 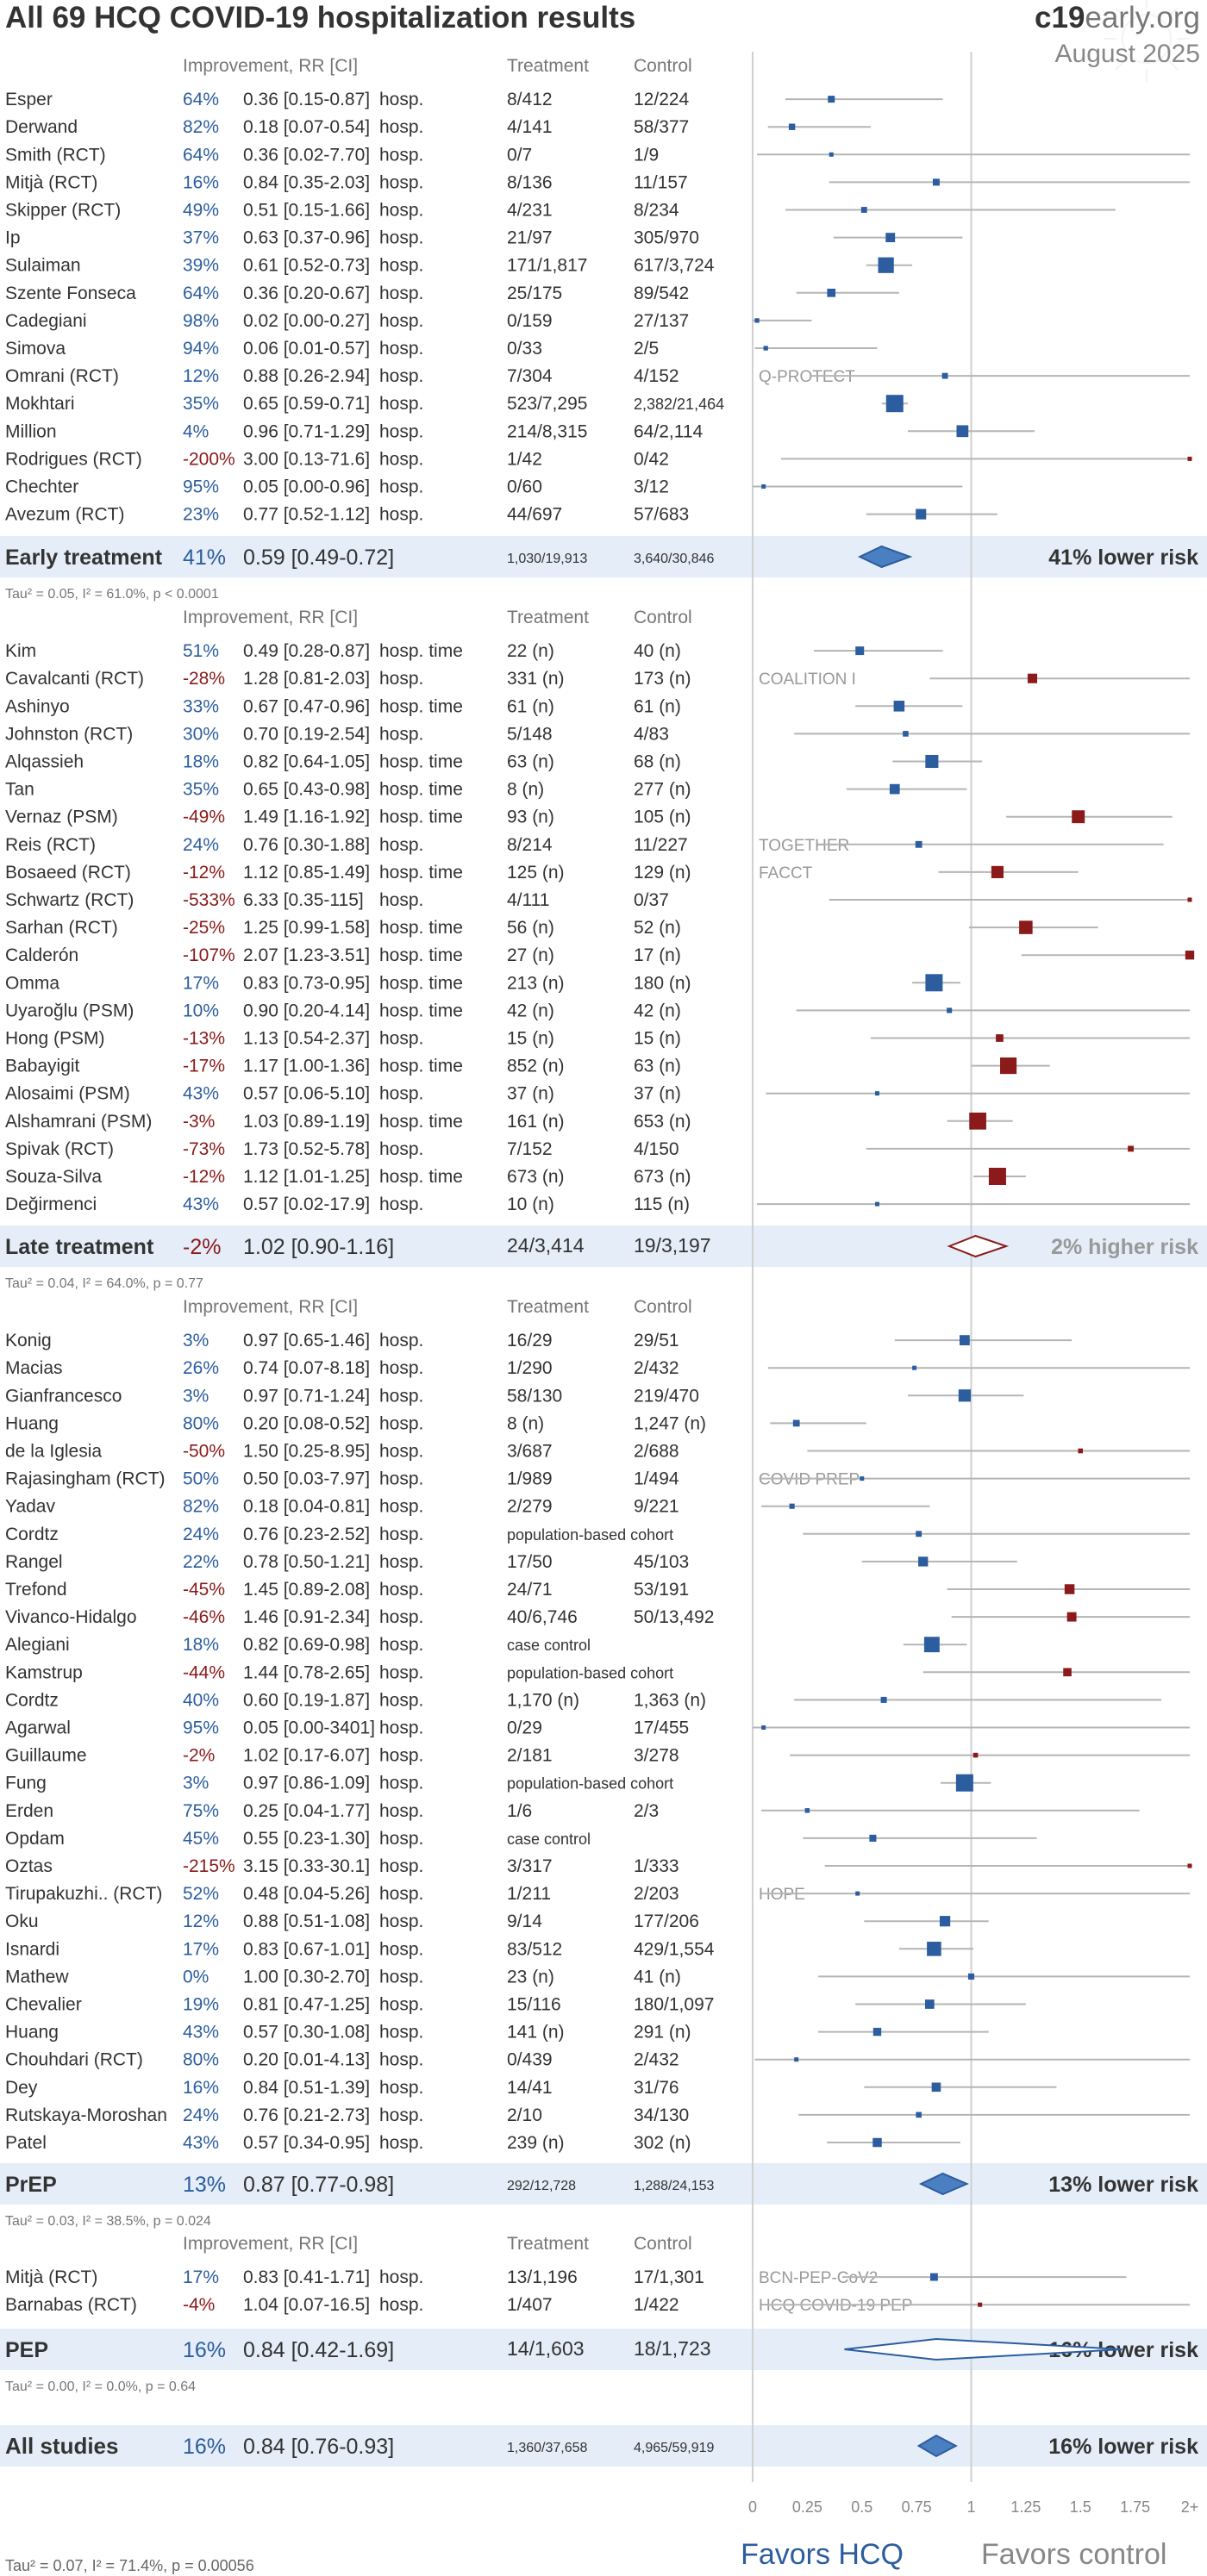 What do you see at coordinates (542, 2277) in the screenshot?
I see `study-treatment-count: 13/1,196` at bounding box center [542, 2277].